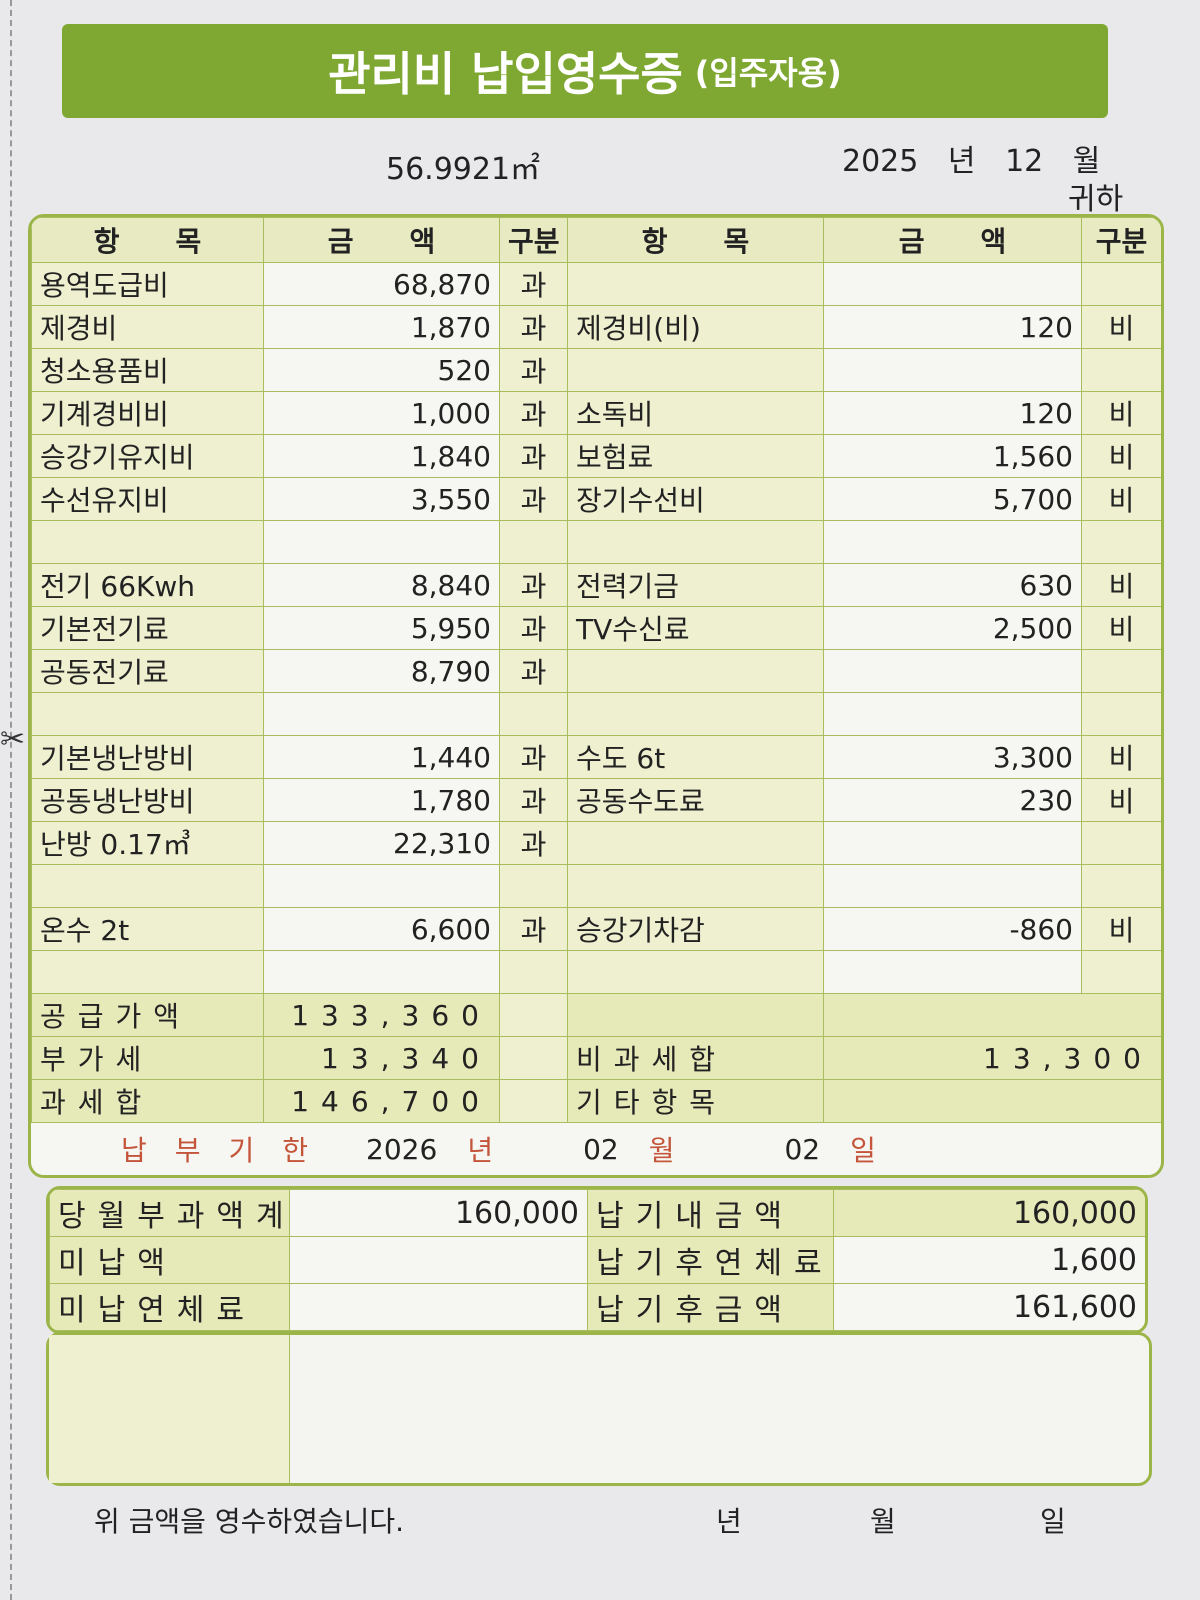 The height and width of the screenshot is (1600, 1200). Describe the element at coordinates (381, 327) in the screenshot. I see `item-amount: 1,870` at that location.